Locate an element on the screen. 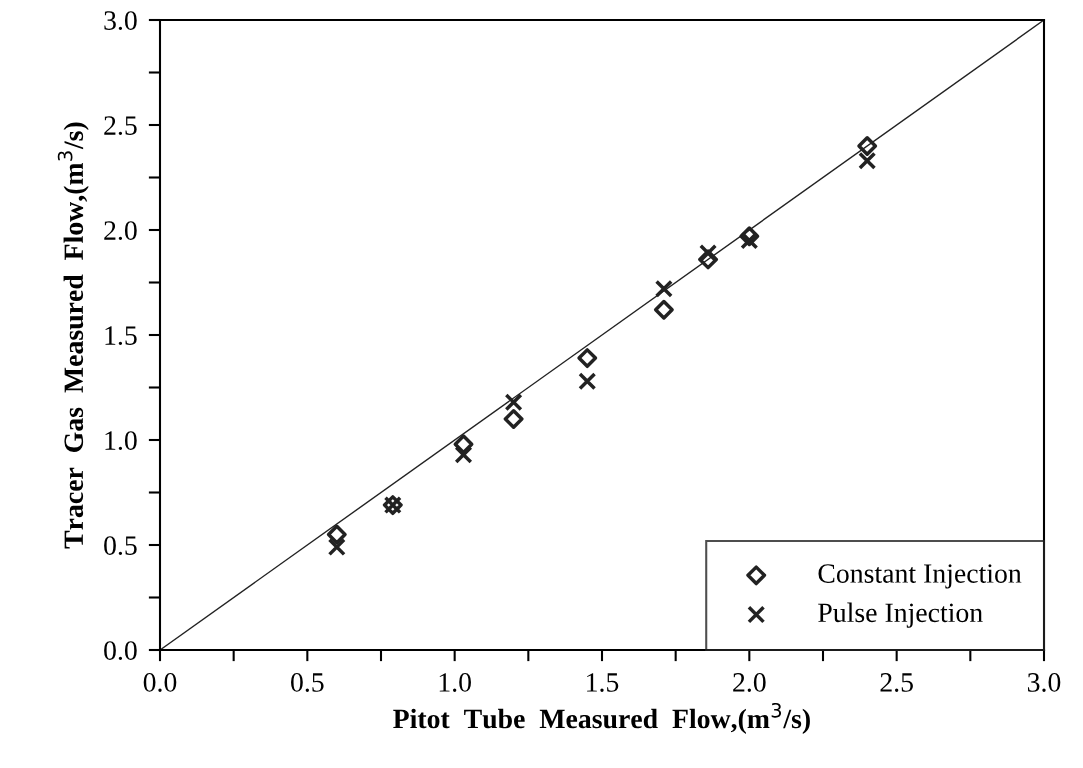  x-tick-label: 3.0 is located at coordinates (1044, 682).